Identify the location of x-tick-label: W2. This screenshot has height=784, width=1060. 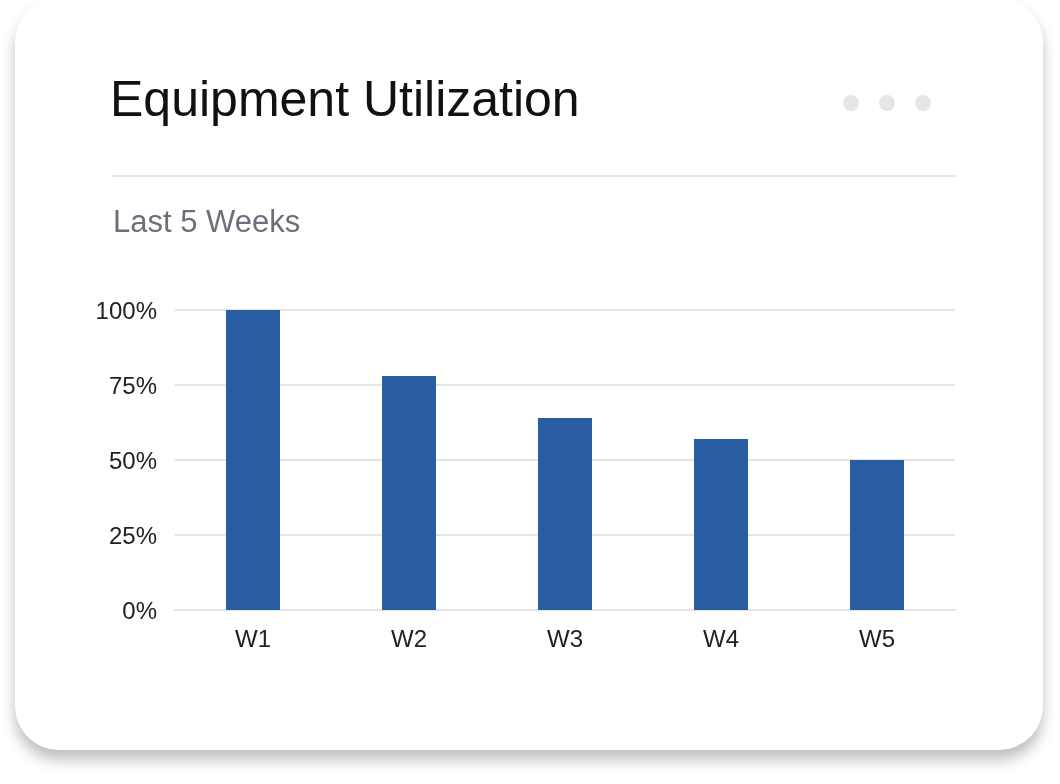
(409, 638).